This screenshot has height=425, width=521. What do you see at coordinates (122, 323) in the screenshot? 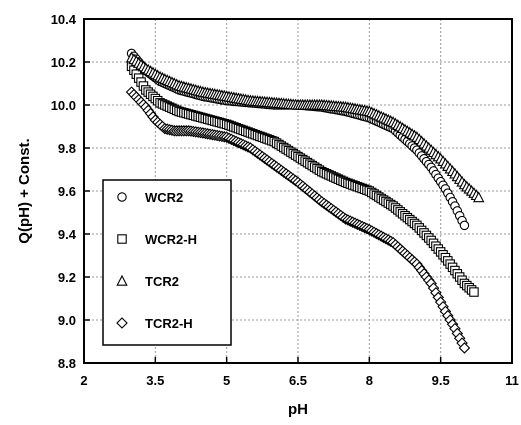
I see `legend-marker-diamond` at bounding box center [122, 323].